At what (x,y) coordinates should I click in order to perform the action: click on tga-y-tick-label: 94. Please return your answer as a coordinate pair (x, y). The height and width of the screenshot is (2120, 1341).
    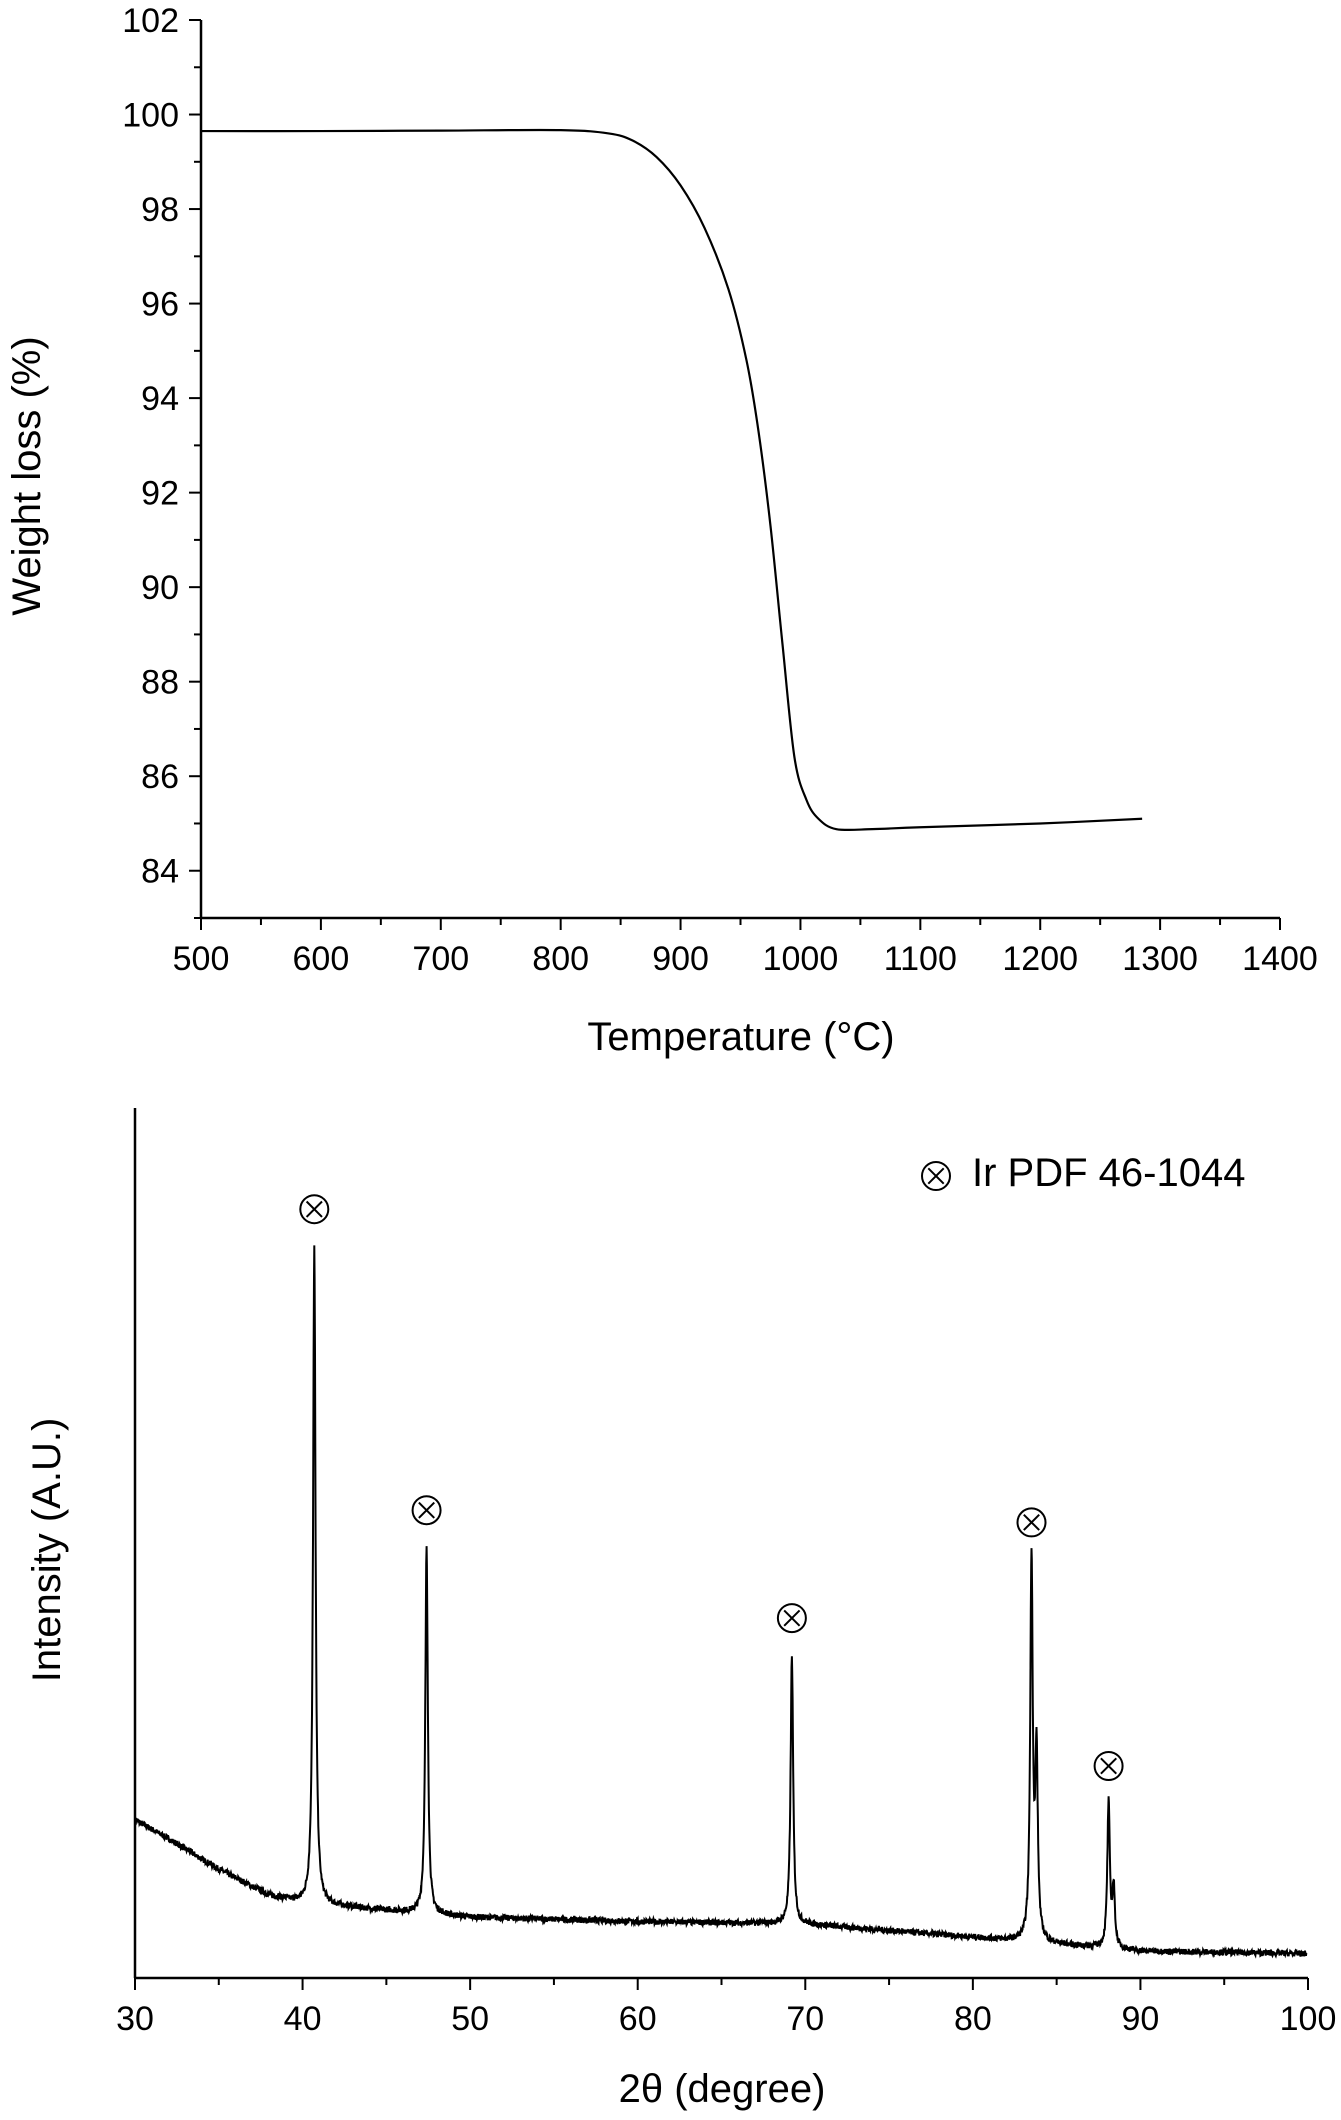
    Looking at the image, I should click on (160, 399).